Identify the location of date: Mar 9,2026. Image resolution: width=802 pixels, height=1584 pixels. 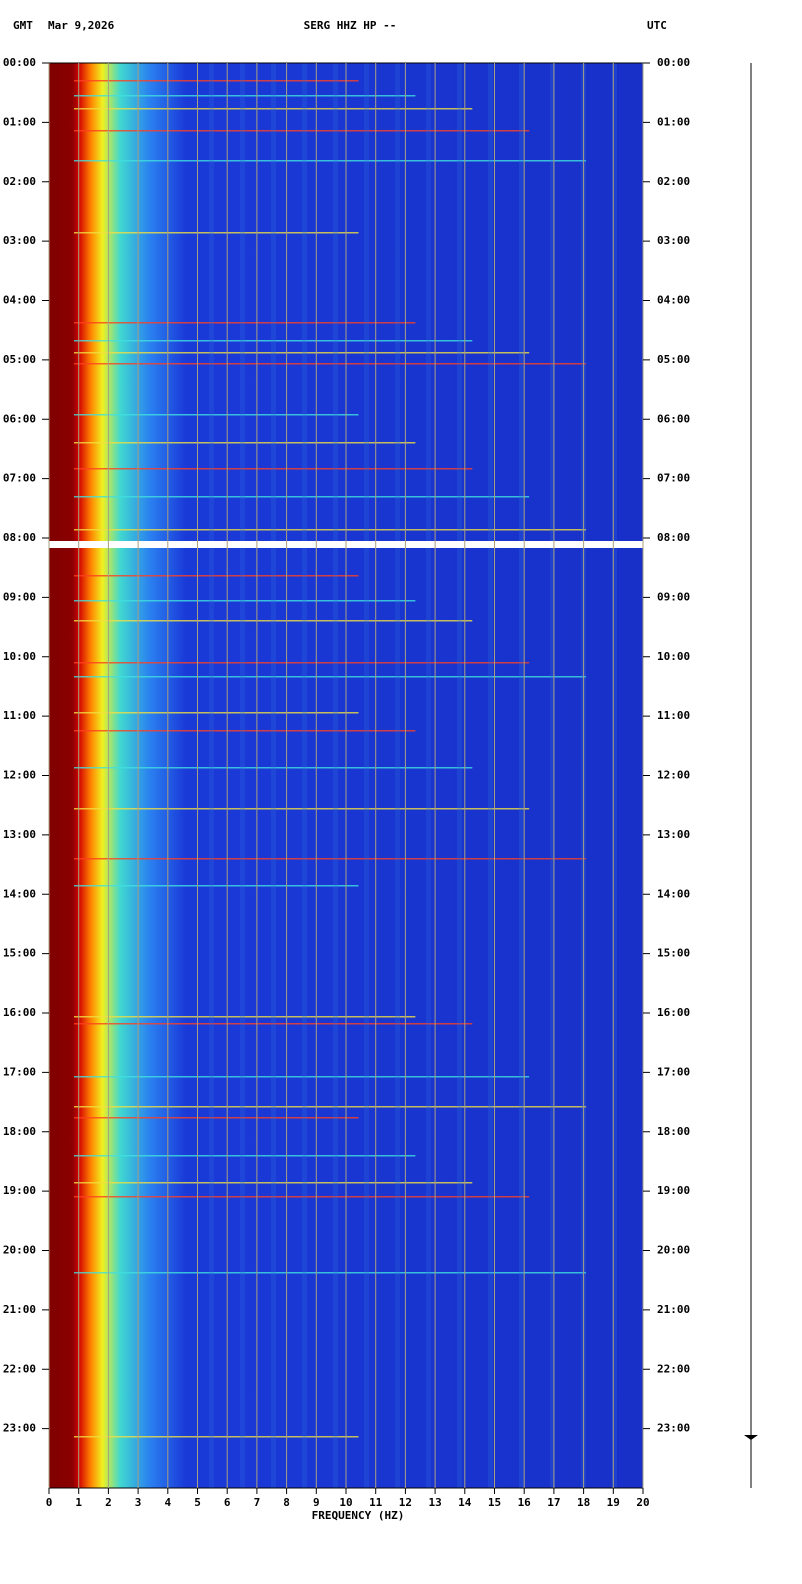
(81, 25).